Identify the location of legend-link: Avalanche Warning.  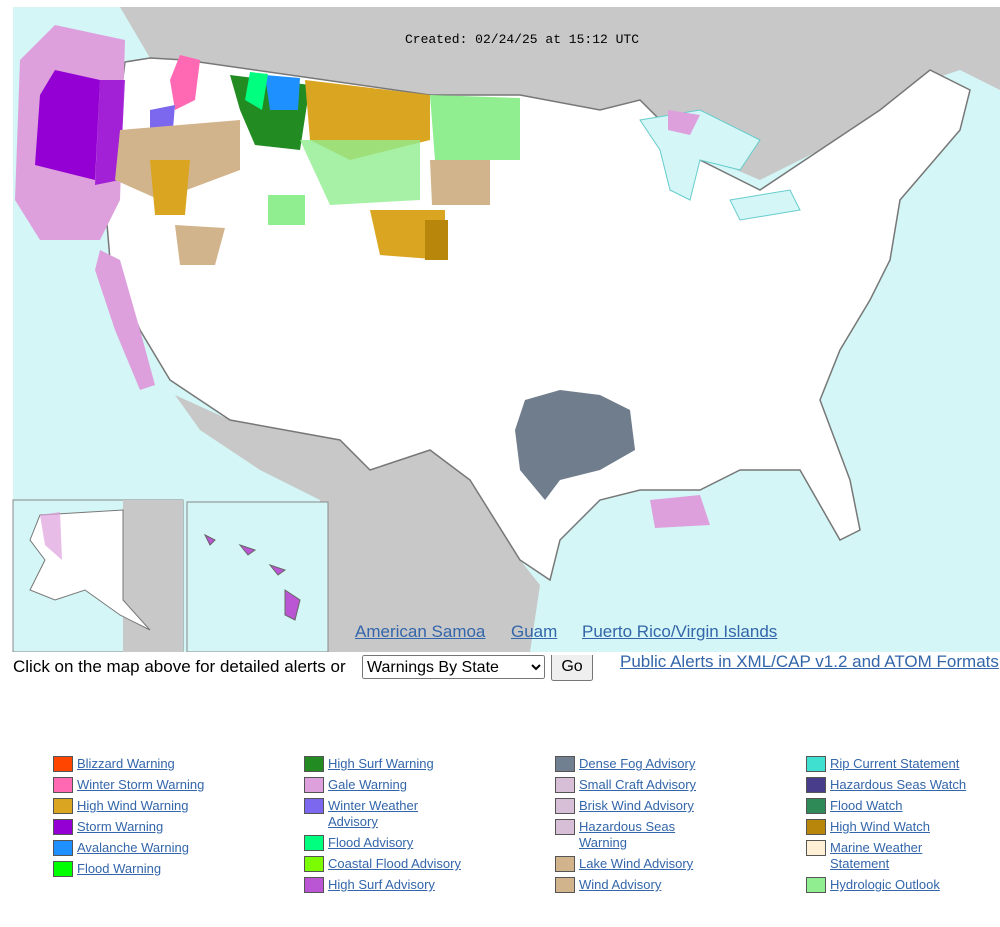
(133, 847).